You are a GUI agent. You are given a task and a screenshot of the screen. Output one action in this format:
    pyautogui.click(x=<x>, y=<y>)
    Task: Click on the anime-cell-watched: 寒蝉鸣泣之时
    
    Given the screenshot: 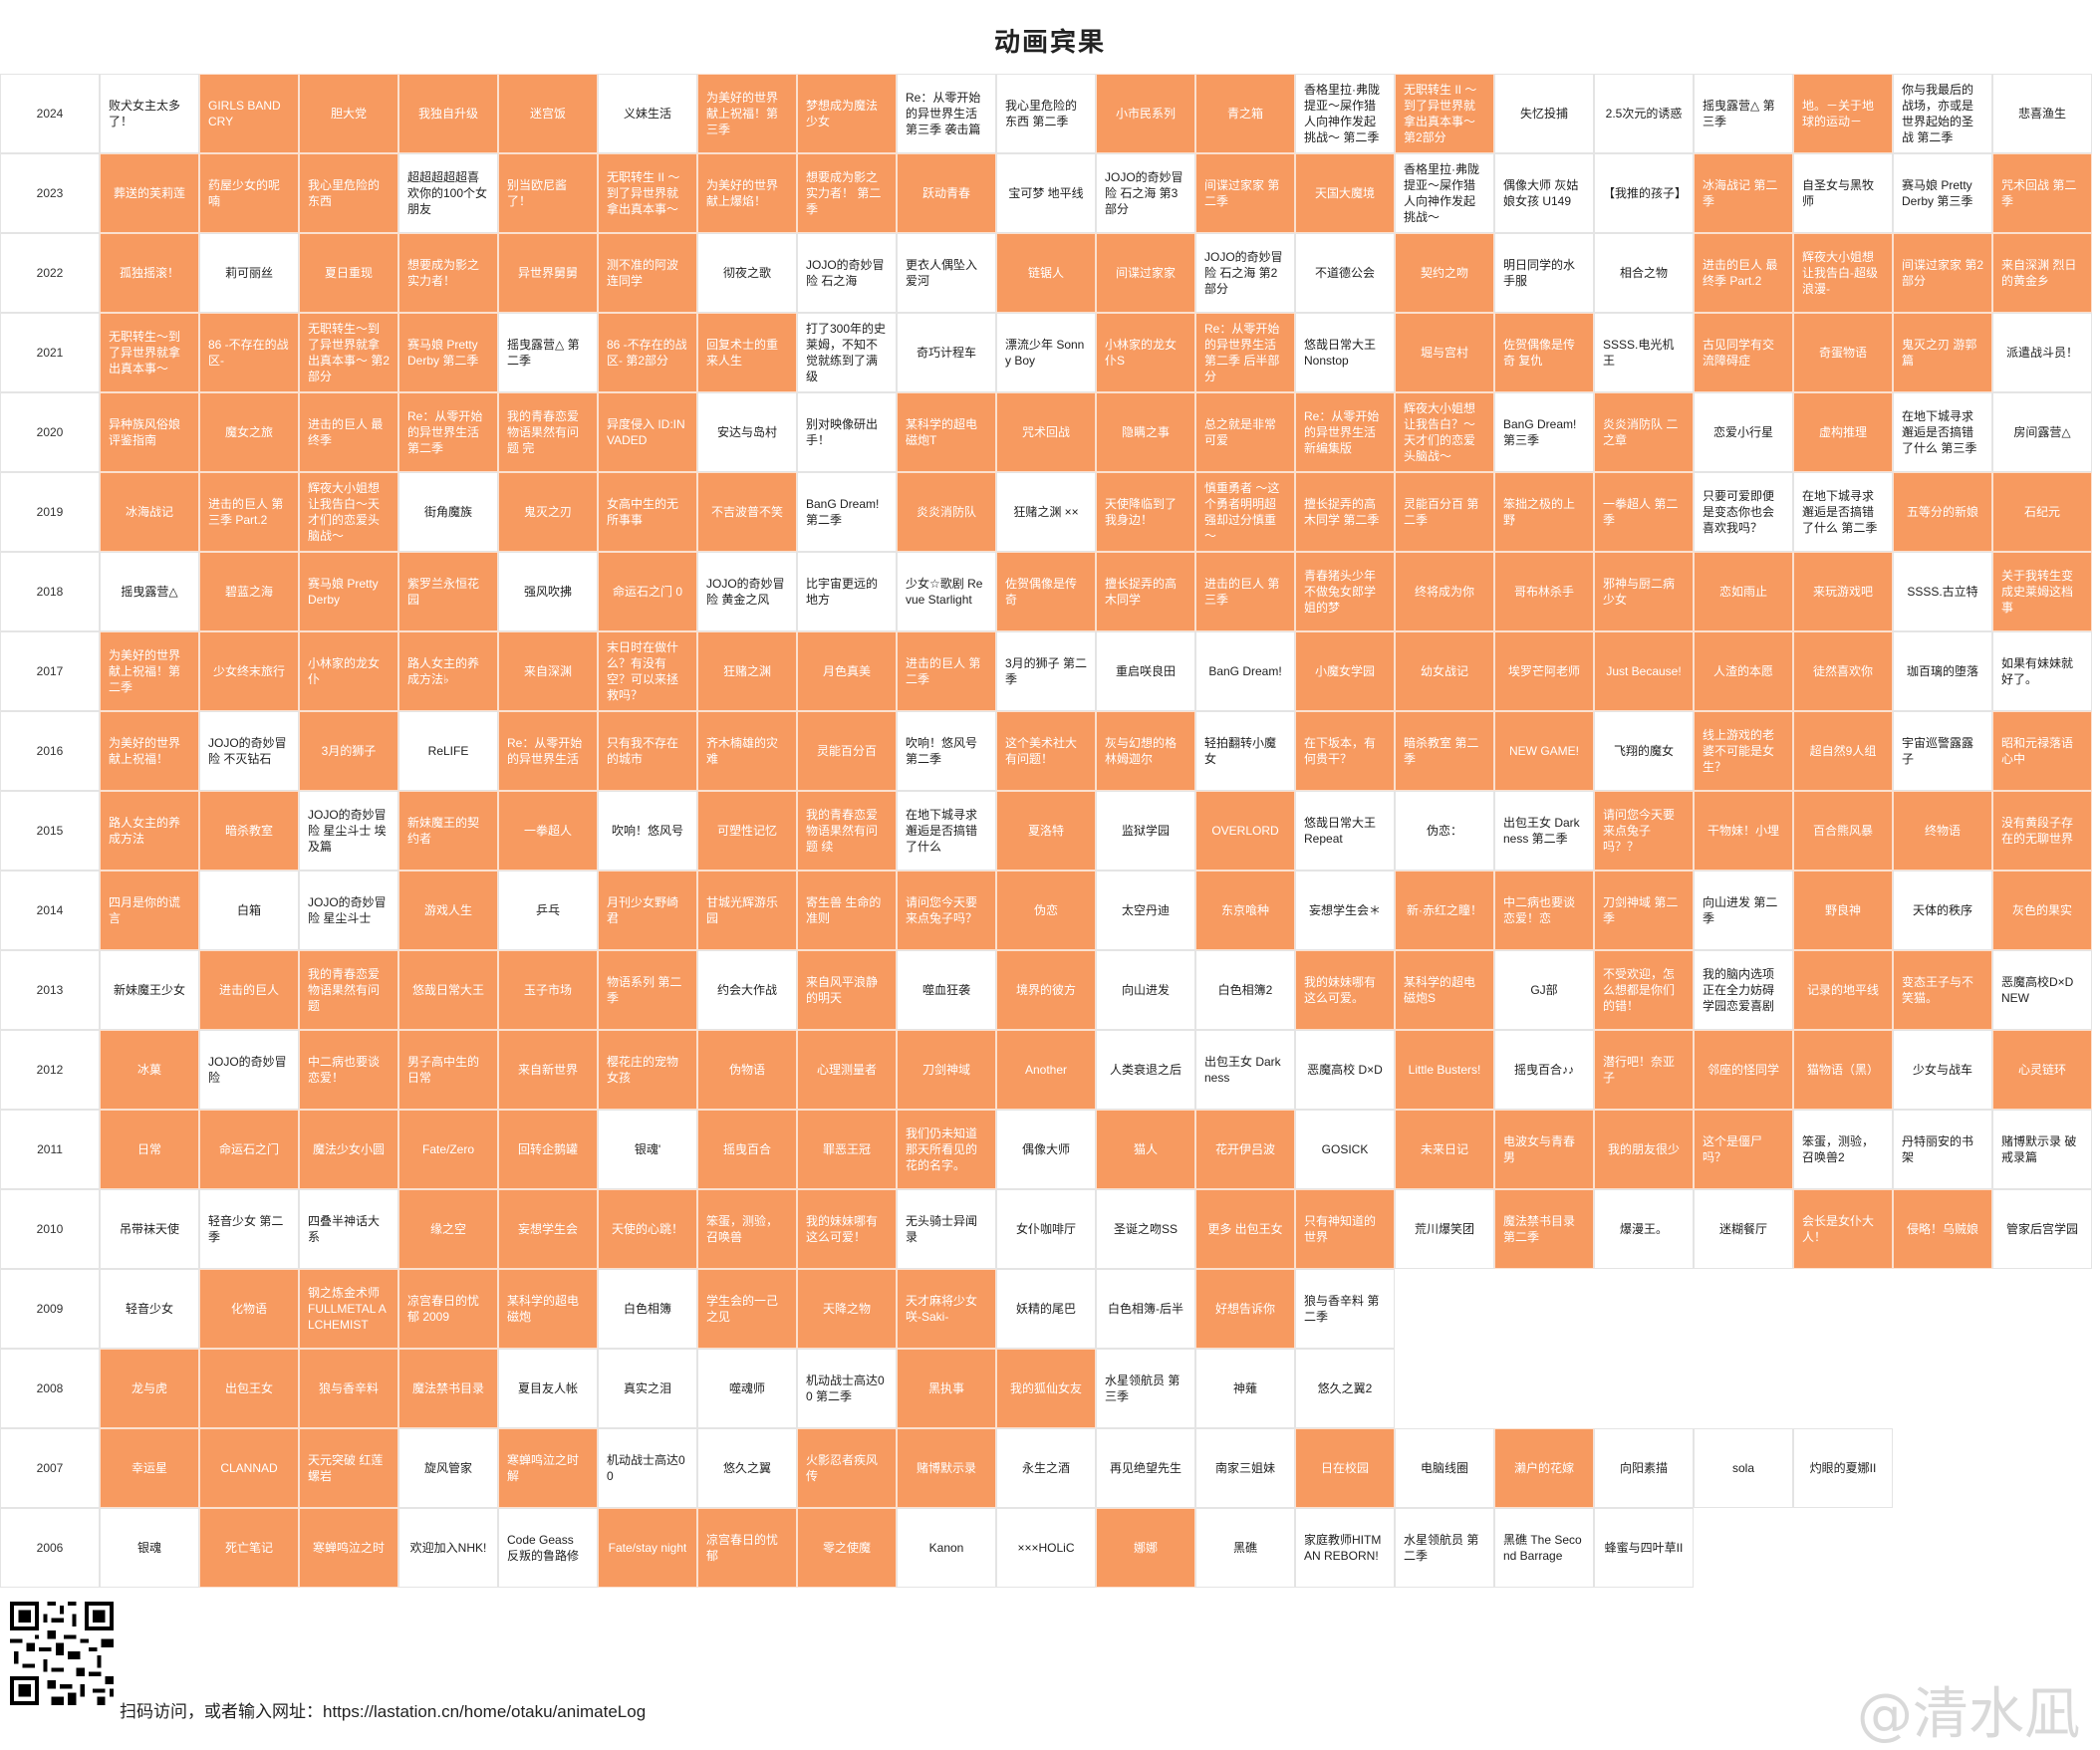 What is the action you would take?
    pyautogui.click(x=348, y=1548)
    